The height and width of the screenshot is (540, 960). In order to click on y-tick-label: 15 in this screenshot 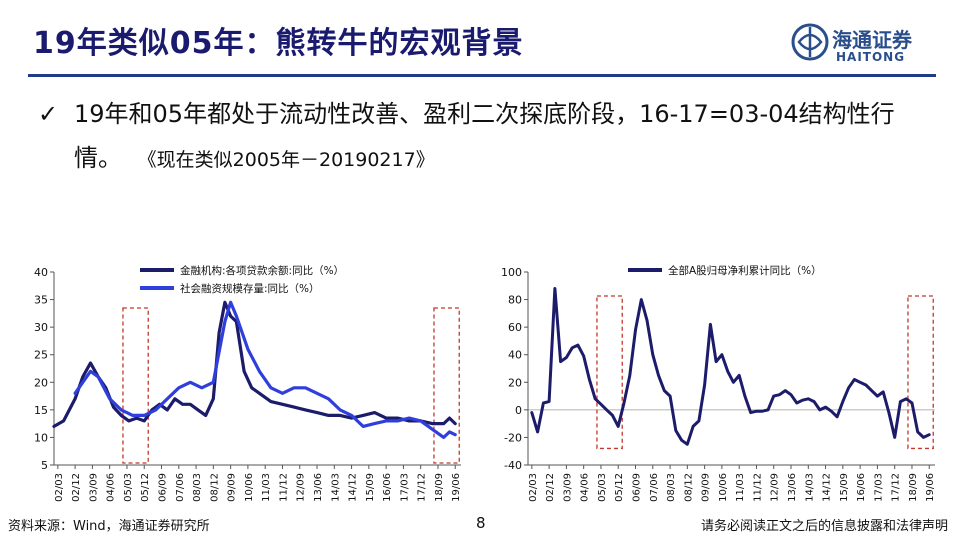, I will do `click(41, 410)`.